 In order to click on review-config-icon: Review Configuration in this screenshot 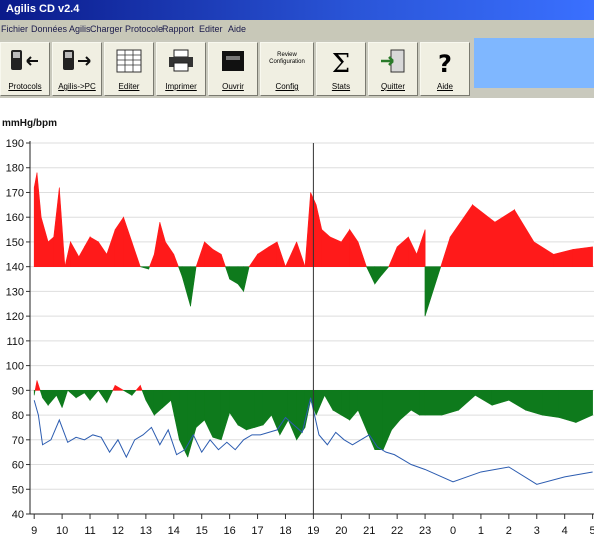, I will do `click(287, 58)`.